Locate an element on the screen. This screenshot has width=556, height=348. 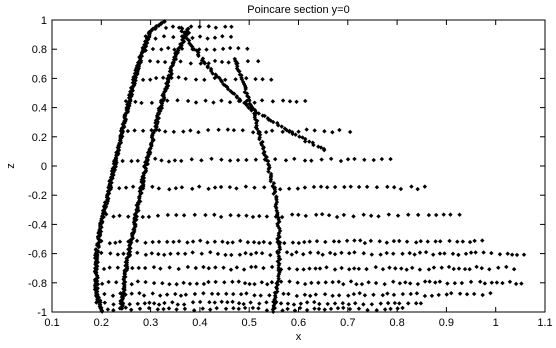
y-tick-label: -0.4 is located at coordinates (37, 225).